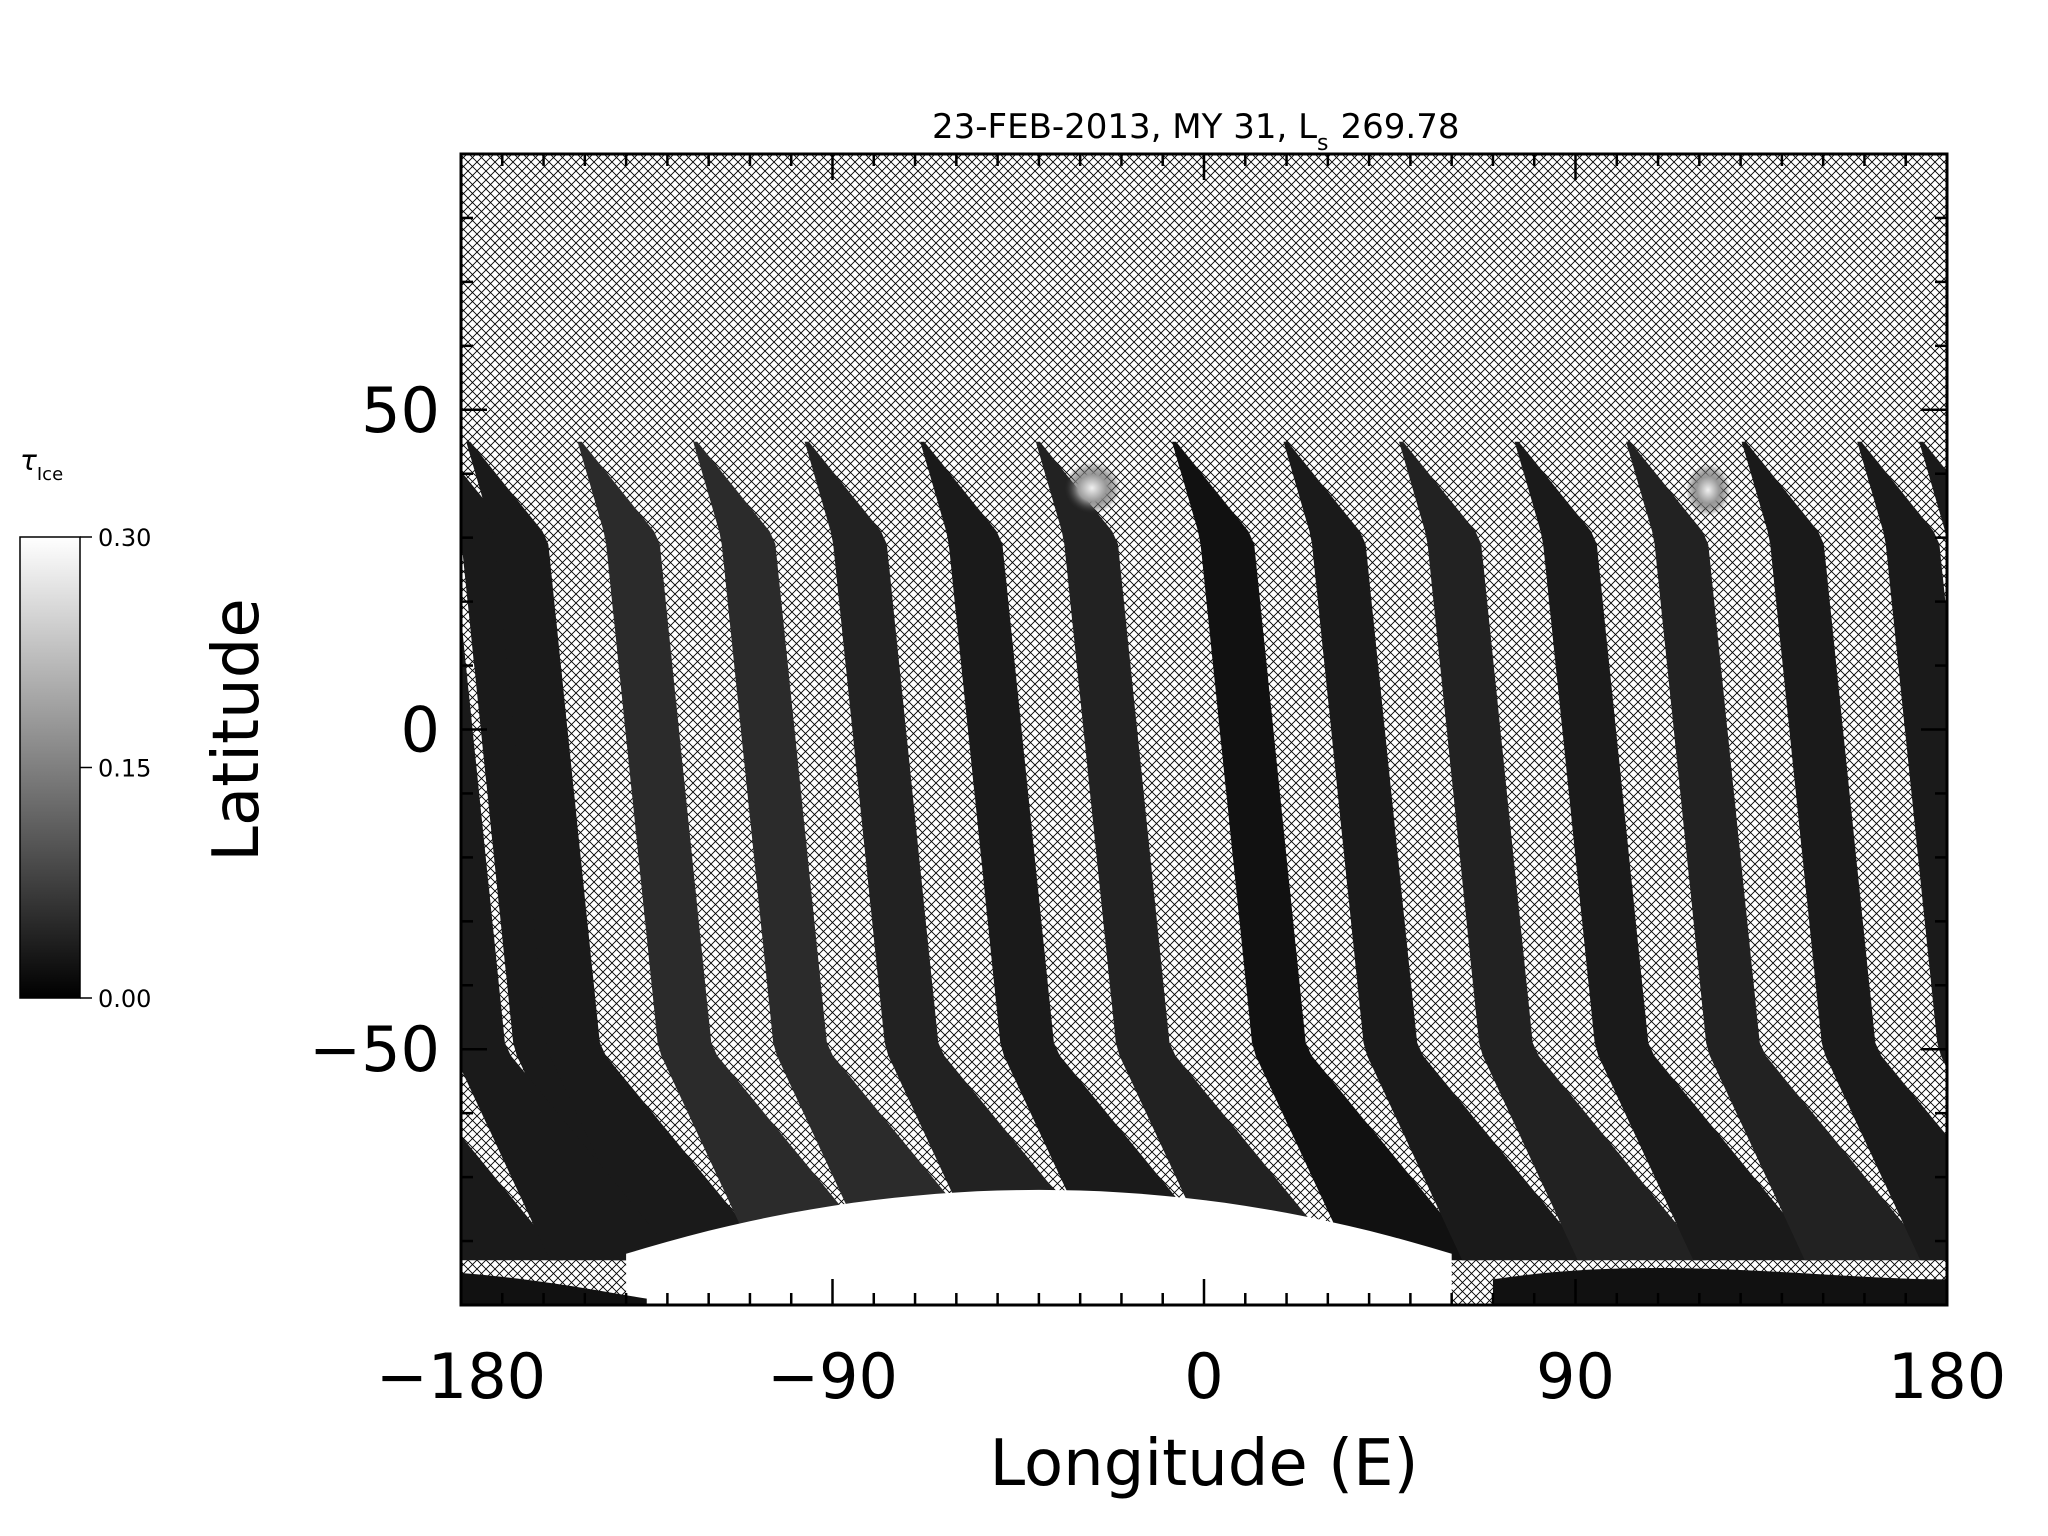 The height and width of the screenshot is (1536, 2048). What do you see at coordinates (832, 1376) in the screenshot?
I see `x-tick-label: −90` at bounding box center [832, 1376].